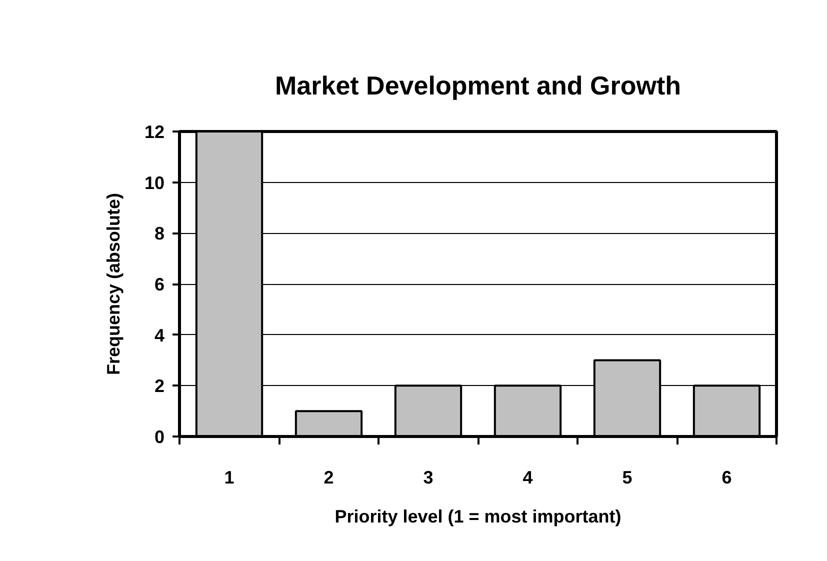 The width and height of the screenshot is (827, 561). I want to click on y-tick-label: 8, so click(159, 234).